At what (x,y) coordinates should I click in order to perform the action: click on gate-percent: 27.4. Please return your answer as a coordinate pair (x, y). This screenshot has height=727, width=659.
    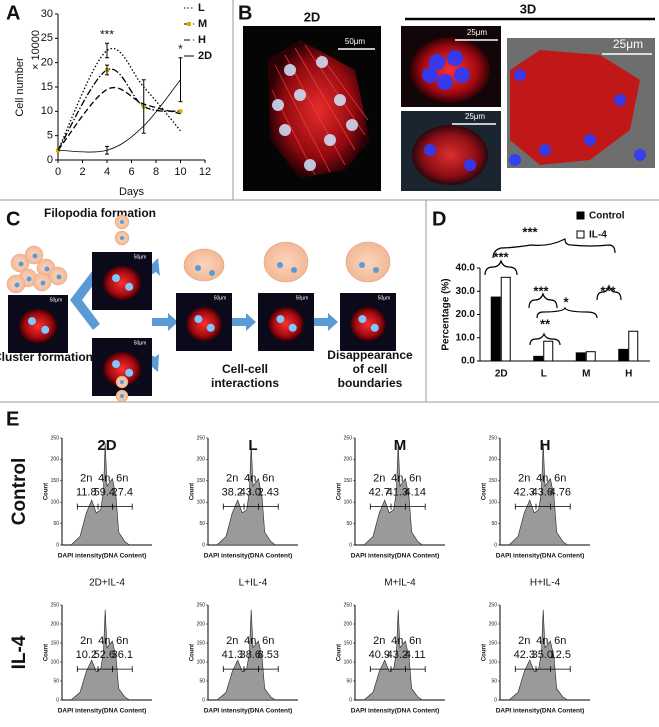
    Looking at the image, I should click on (122, 493).